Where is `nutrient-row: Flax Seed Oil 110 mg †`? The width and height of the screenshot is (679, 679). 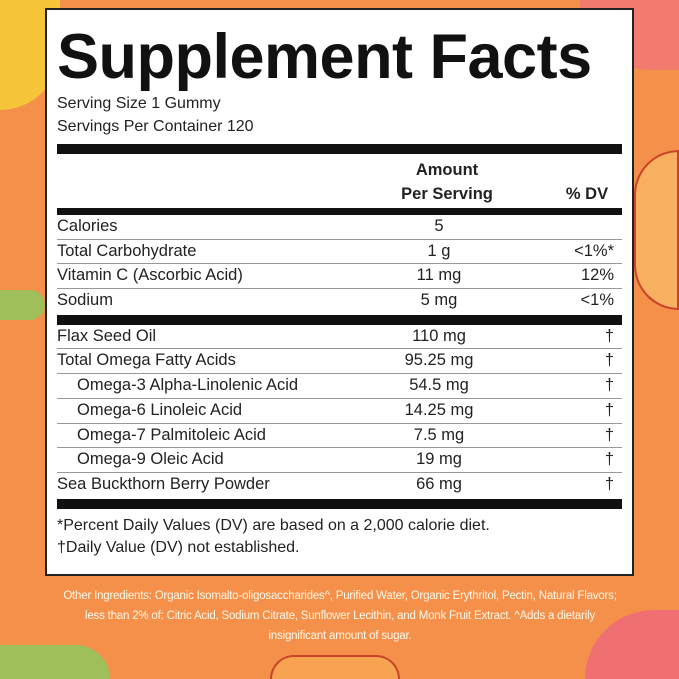 nutrient-row: Flax Seed Oil 110 mg † is located at coordinates (339, 337).